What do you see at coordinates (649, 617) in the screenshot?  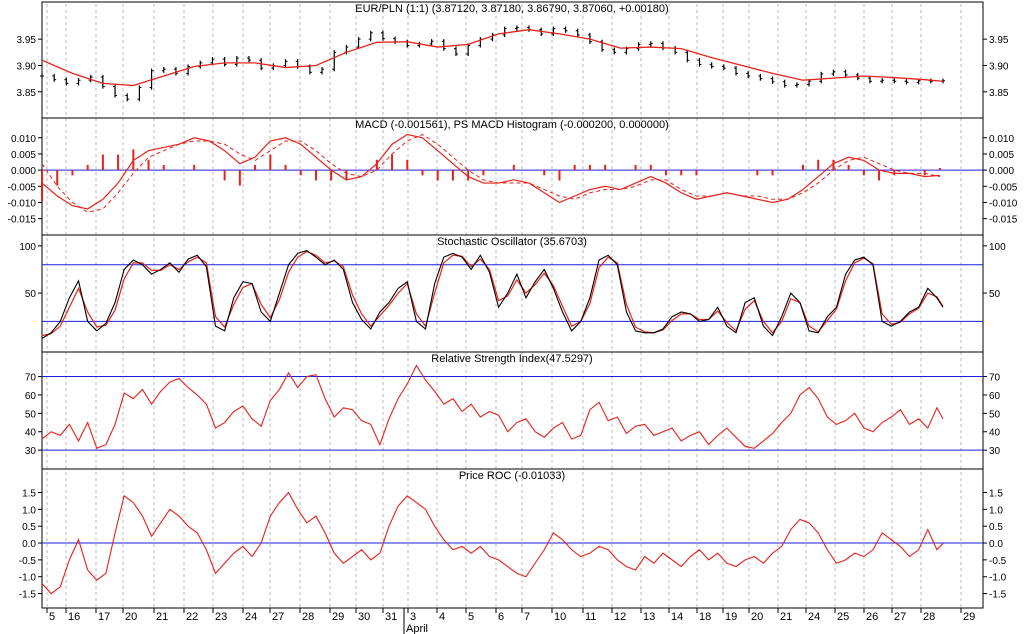 I see `x-tick-label: 13` at bounding box center [649, 617].